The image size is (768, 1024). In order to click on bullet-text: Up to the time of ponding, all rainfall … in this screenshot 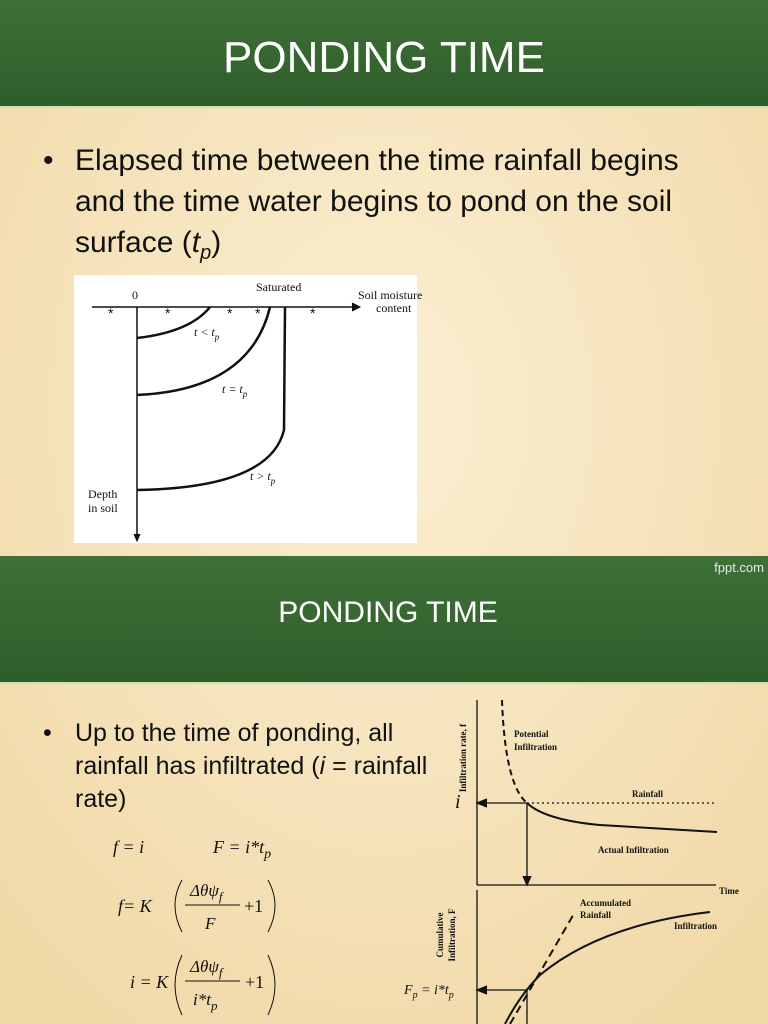, I will do `click(234, 749)`.